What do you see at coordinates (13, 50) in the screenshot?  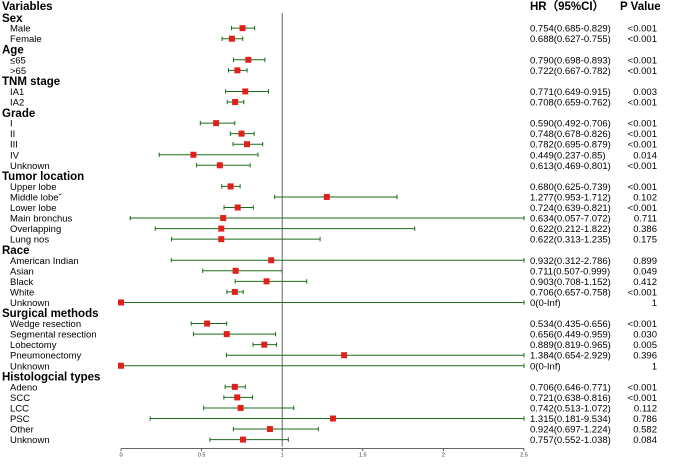 I see `group-label: Age` at bounding box center [13, 50].